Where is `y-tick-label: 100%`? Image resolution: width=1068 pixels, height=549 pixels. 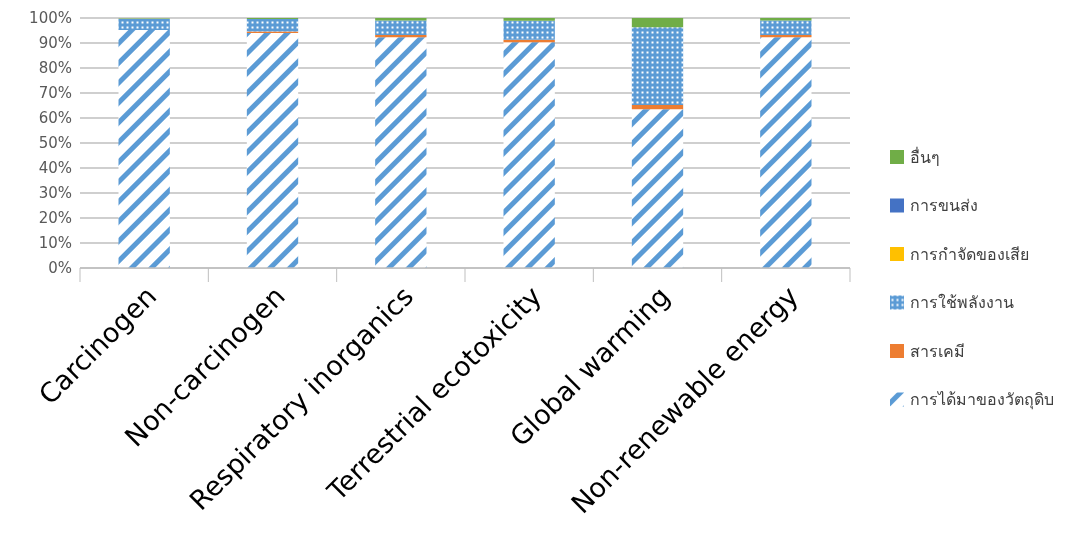
y-tick-label: 100% is located at coordinates (50, 18).